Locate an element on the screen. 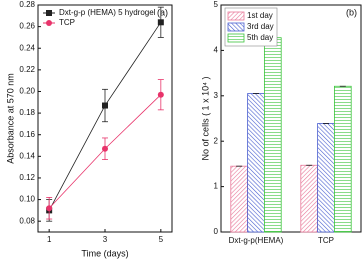  y-tick-label: 0 is located at coordinates (216, 231).